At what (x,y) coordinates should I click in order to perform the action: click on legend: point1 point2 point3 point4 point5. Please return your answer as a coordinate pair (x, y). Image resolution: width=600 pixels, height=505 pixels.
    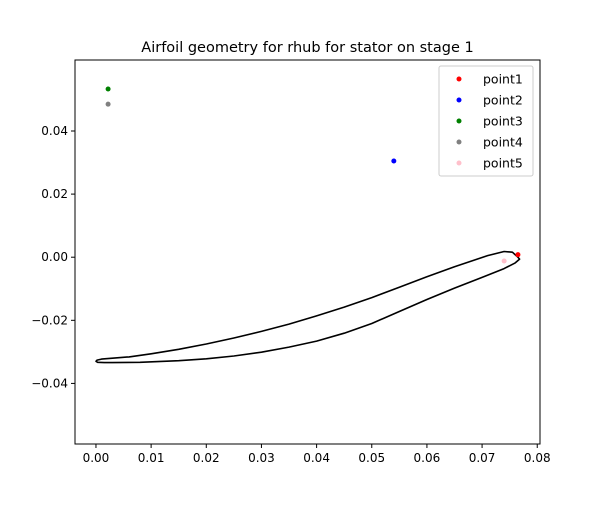
    Looking at the image, I should click on (486, 121).